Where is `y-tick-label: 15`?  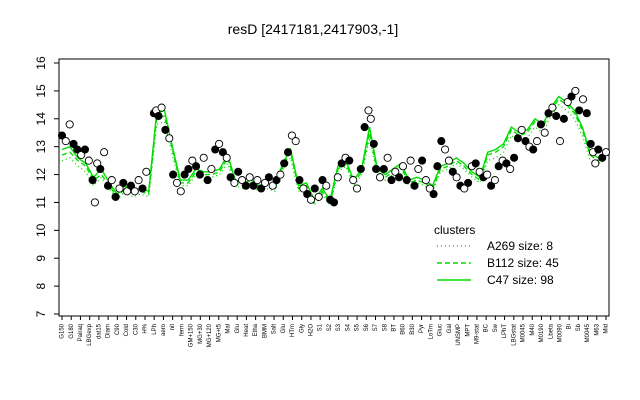 y-tick-label: 15 is located at coordinates (41, 91).